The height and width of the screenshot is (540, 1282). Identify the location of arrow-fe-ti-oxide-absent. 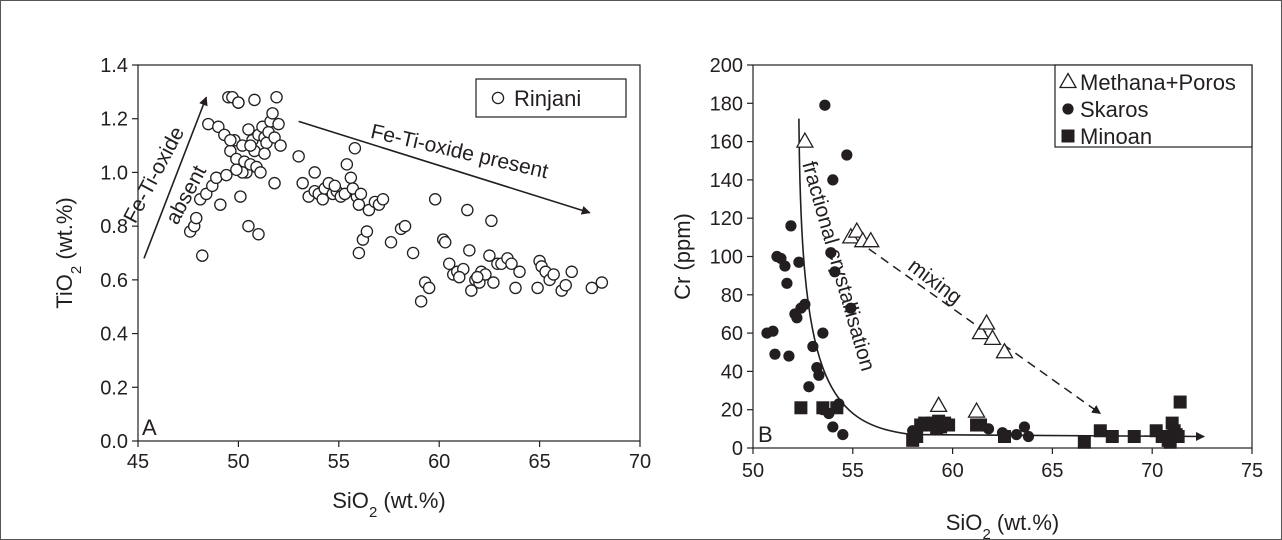
(175, 177).